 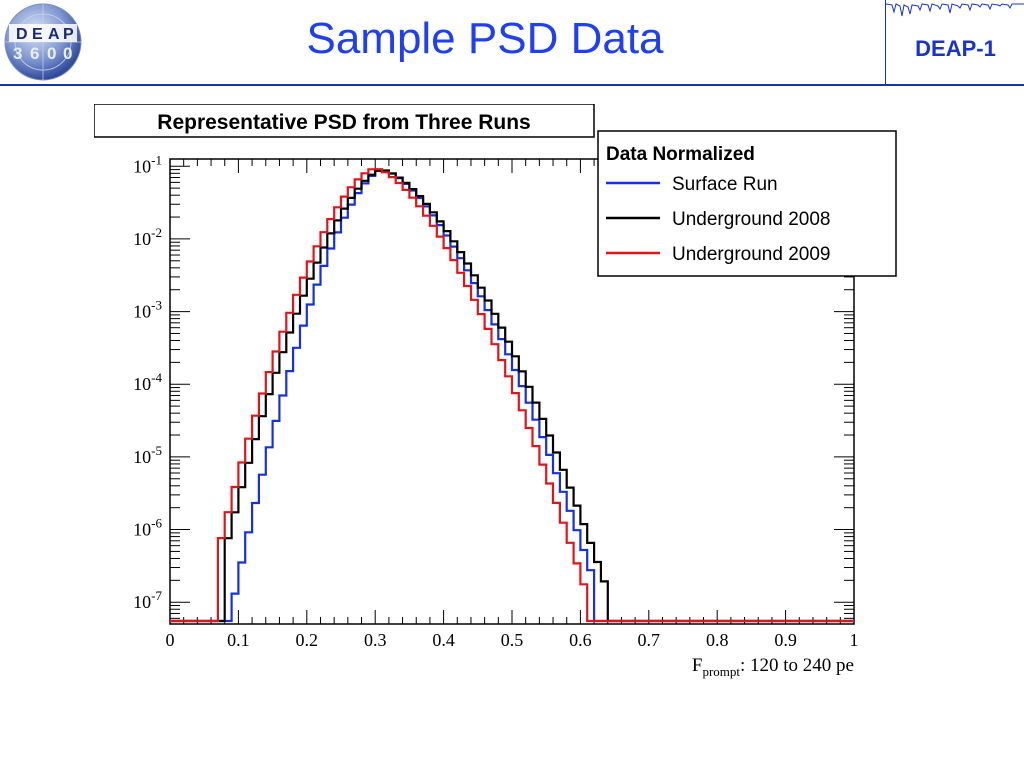 I want to click on title-divider, so click(x=512, y=85).